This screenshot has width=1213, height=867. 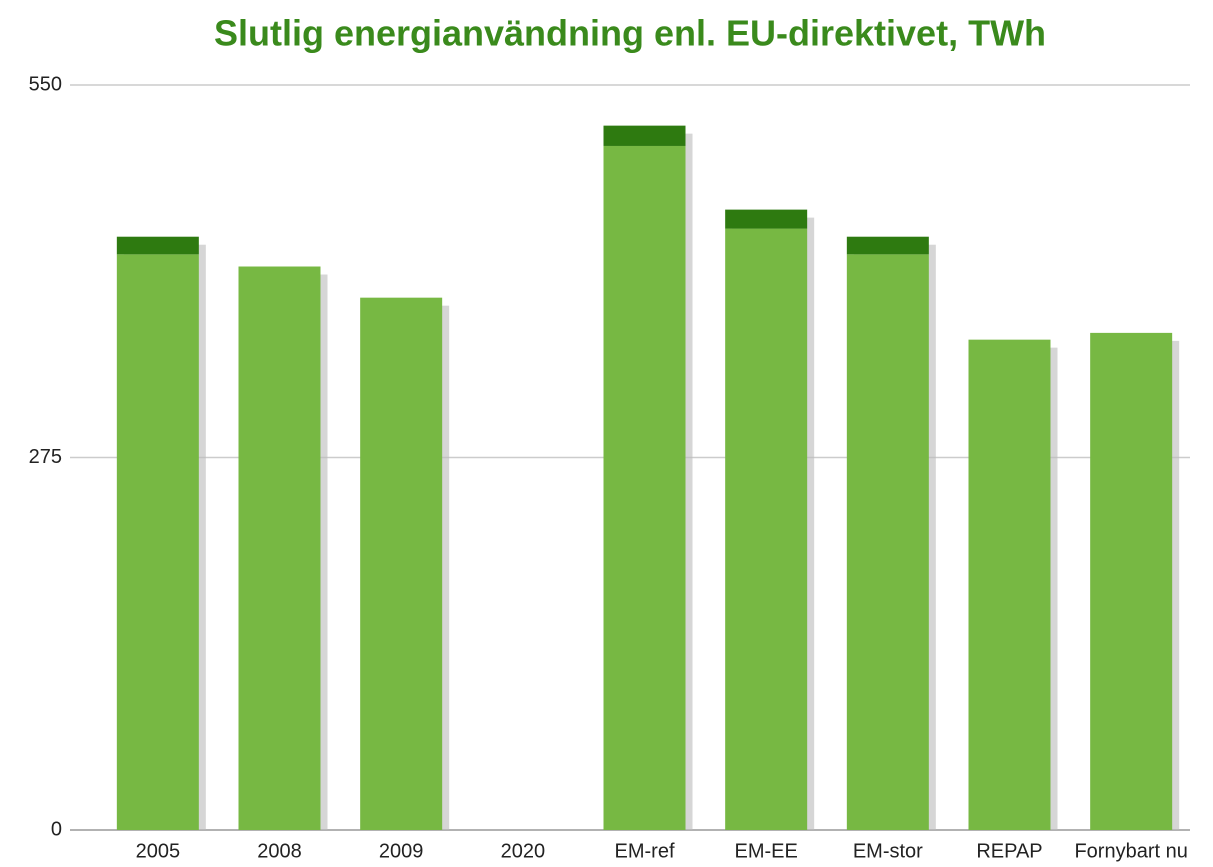 I want to click on x-tick-label: EM-EE, so click(x=765, y=851).